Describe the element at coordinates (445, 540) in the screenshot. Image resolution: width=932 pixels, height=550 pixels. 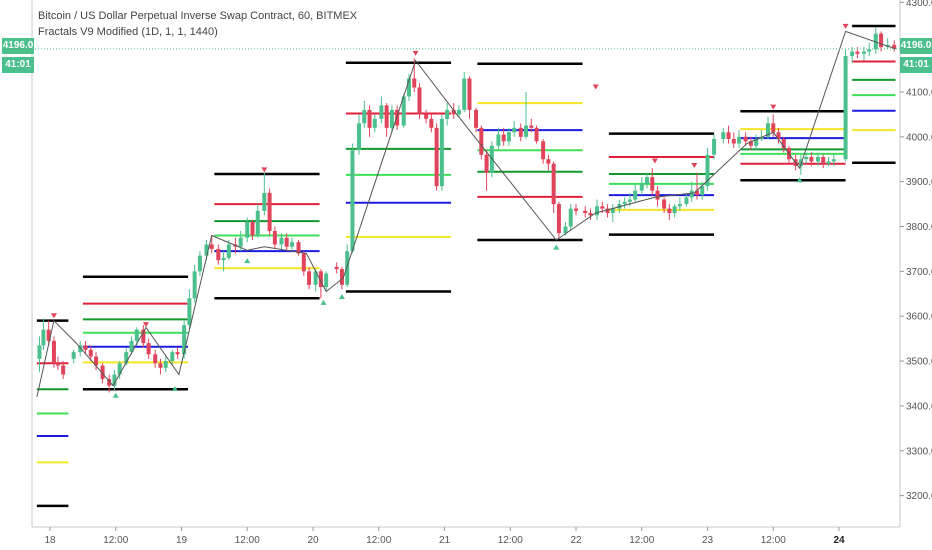
I see `x-tick-label: 21` at that location.